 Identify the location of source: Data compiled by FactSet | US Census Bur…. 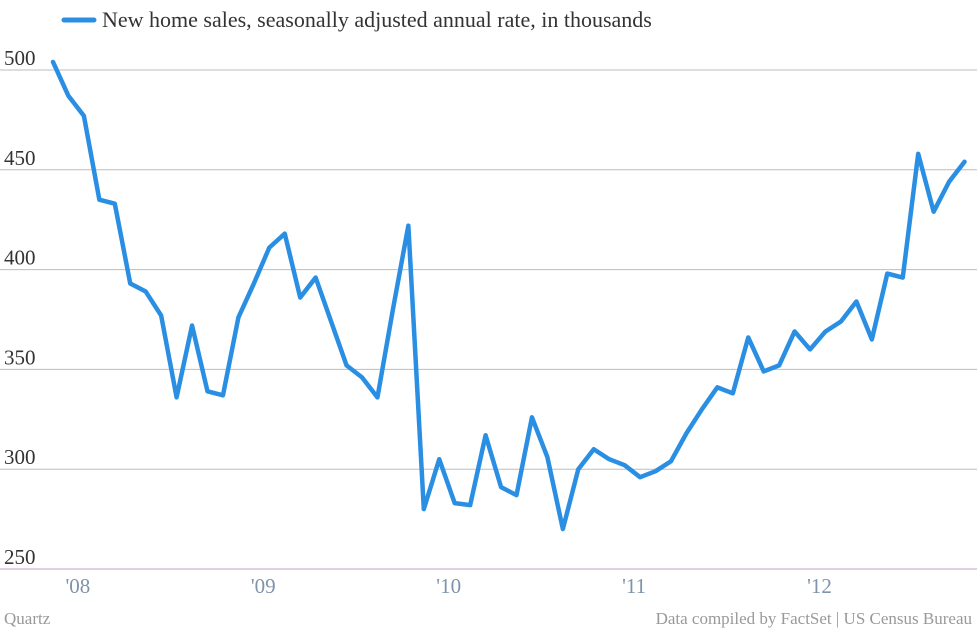
(814, 618).